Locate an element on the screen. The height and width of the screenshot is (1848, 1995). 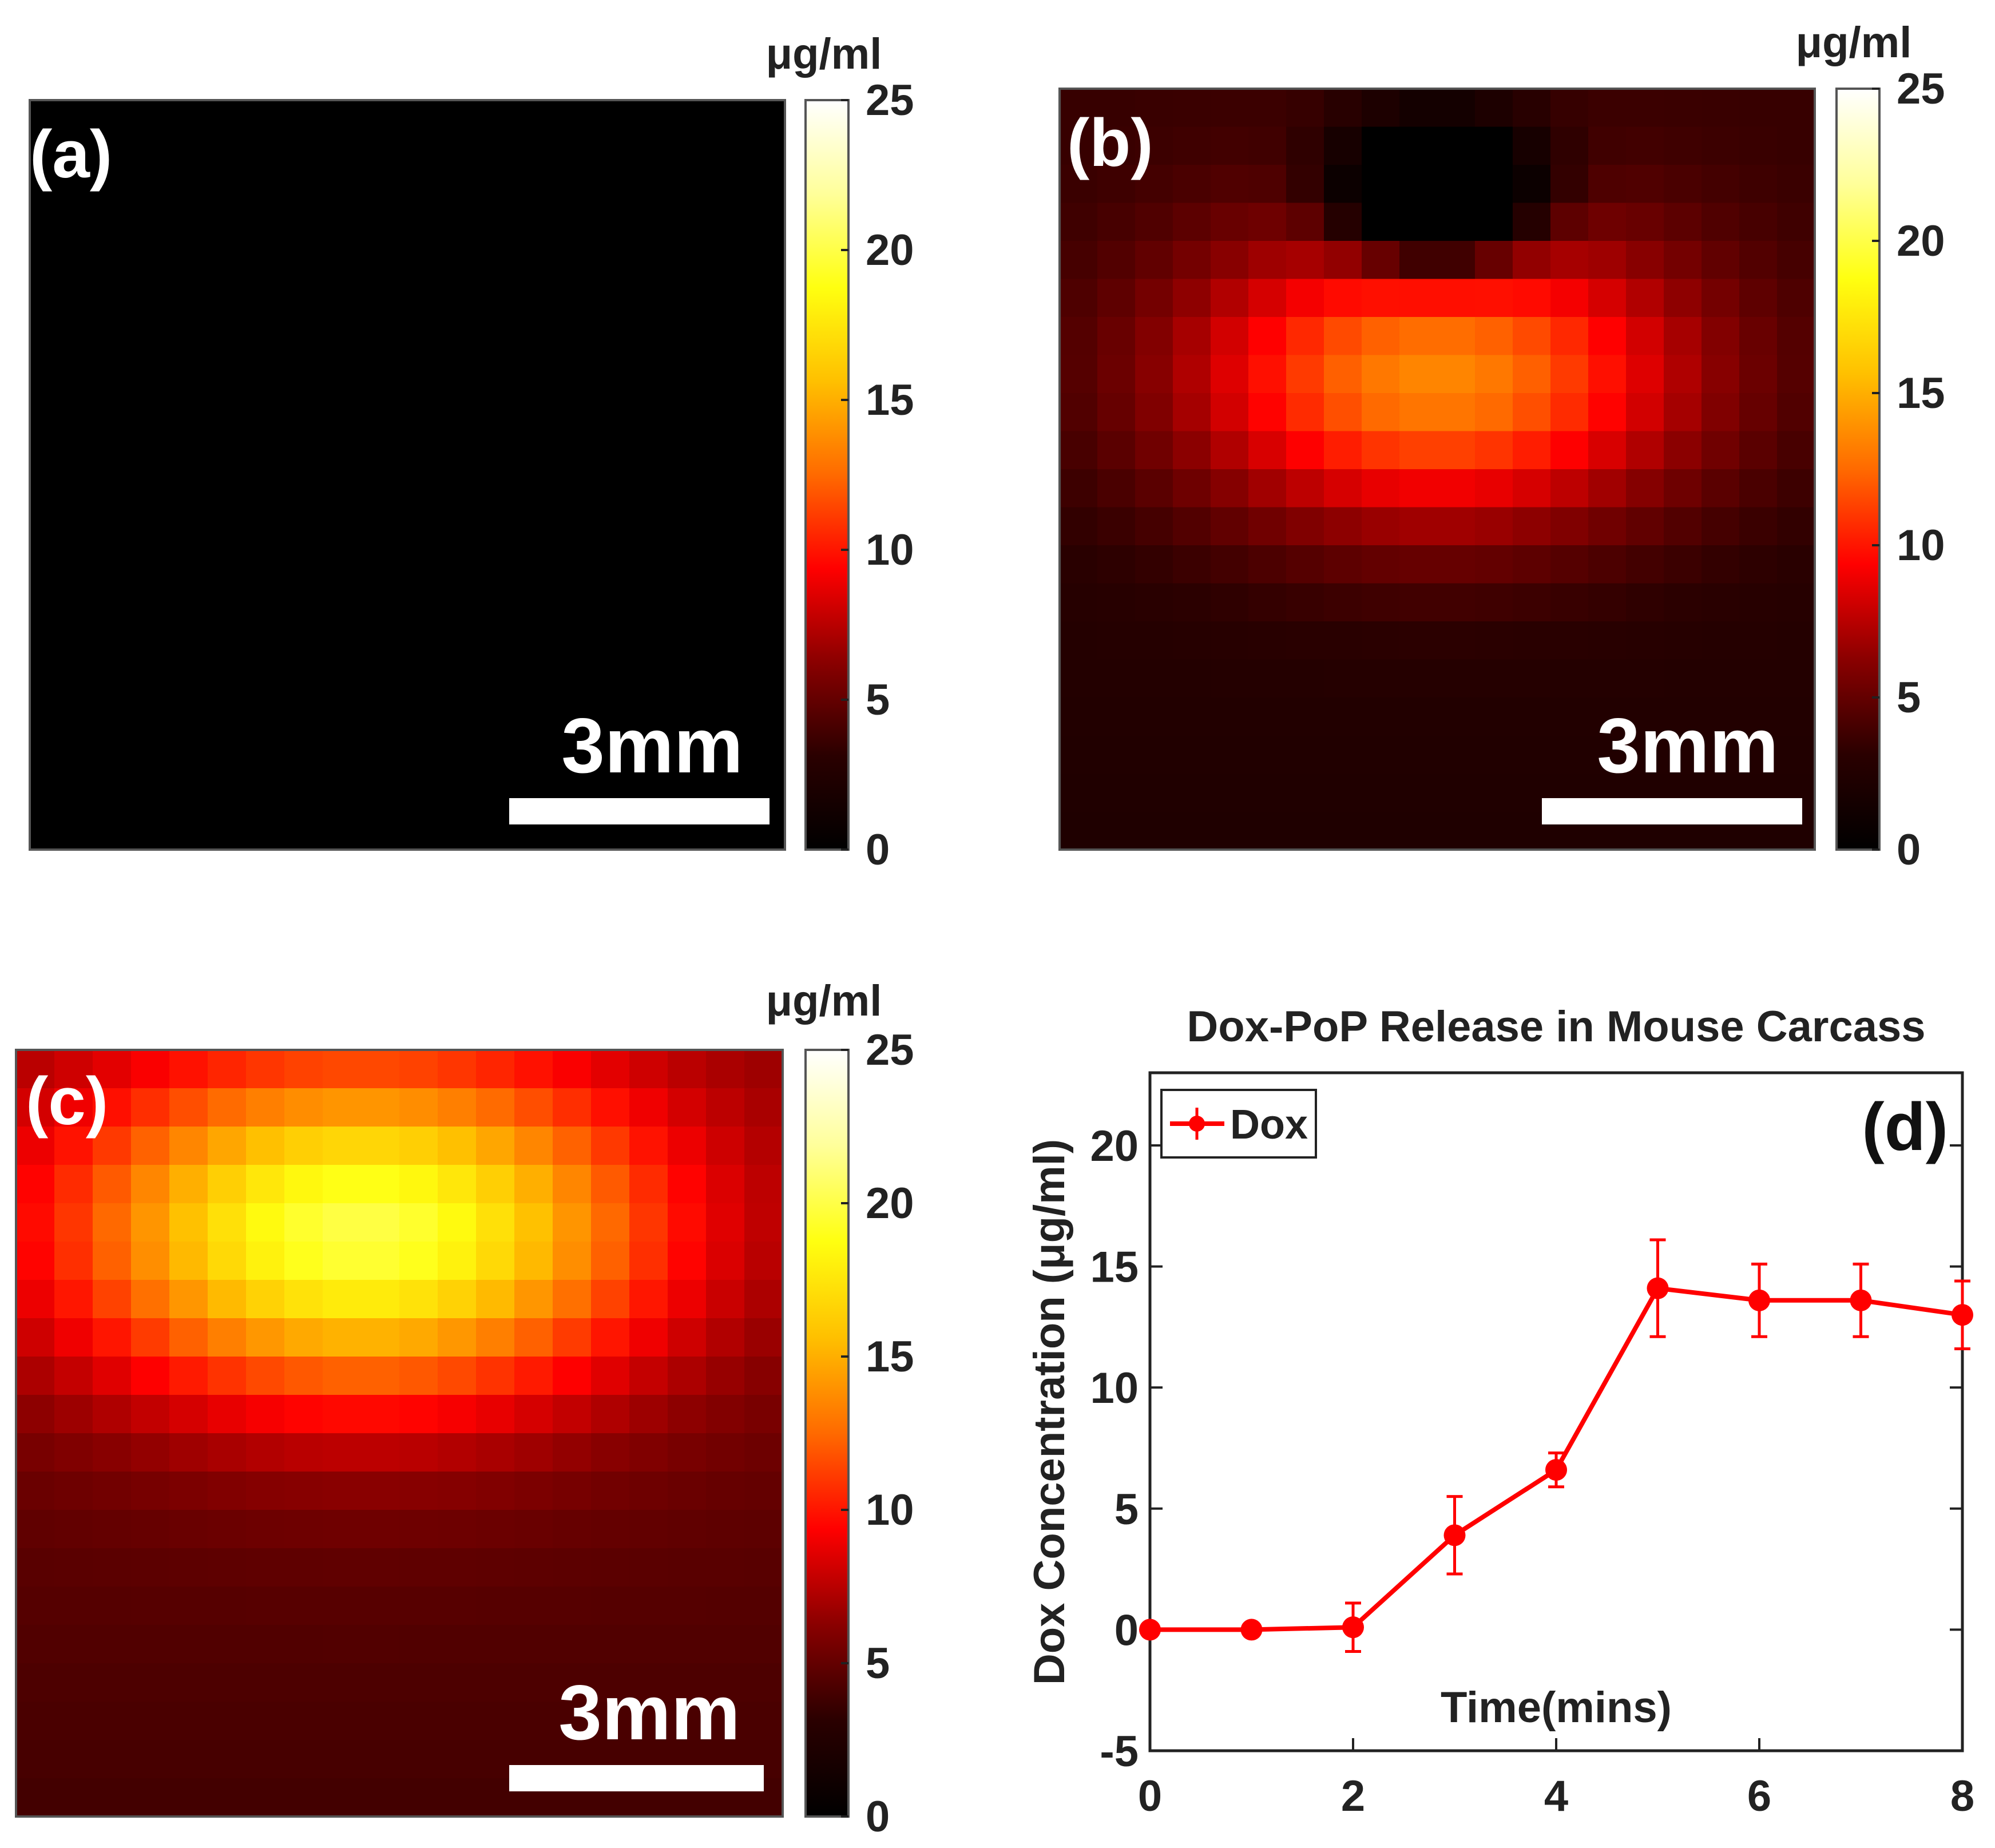
x-axis-ticks: 0 2 4 6 8 is located at coordinates (1556, 1779).